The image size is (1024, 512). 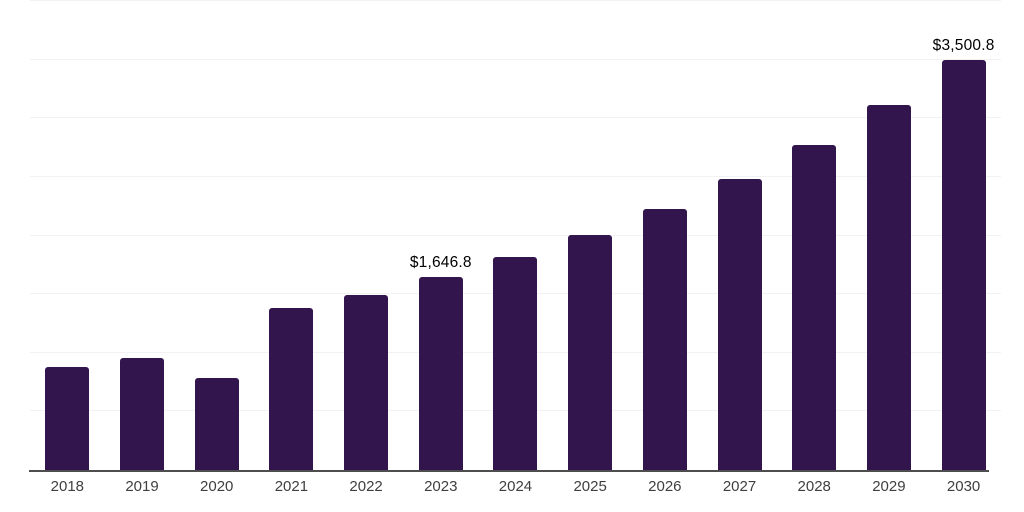 I want to click on x-tick-label-2025: 2025, so click(x=590, y=486).